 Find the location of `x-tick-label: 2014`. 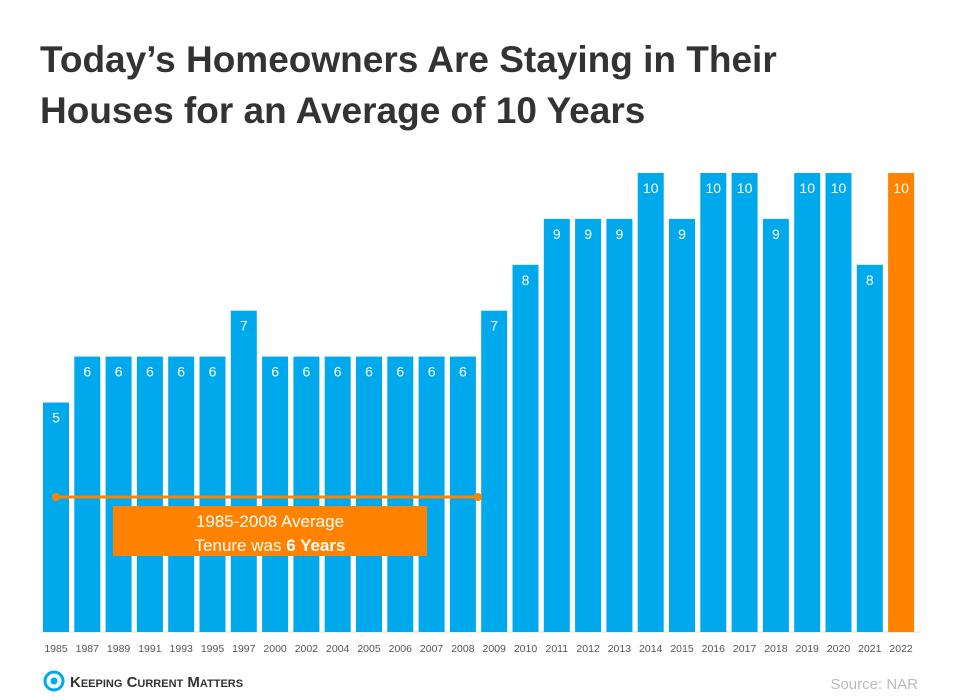

x-tick-label: 2014 is located at coordinates (651, 649).